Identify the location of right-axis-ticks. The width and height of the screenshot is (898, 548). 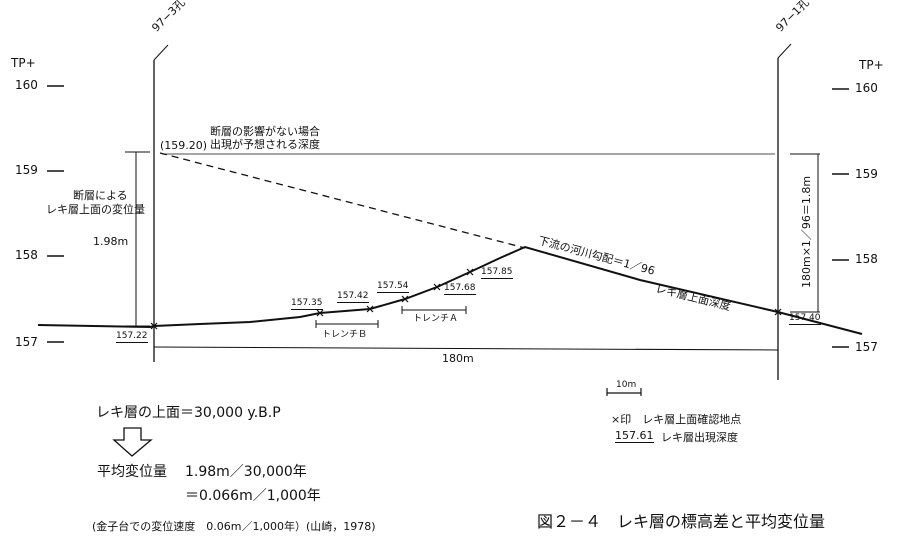
(840, 218).